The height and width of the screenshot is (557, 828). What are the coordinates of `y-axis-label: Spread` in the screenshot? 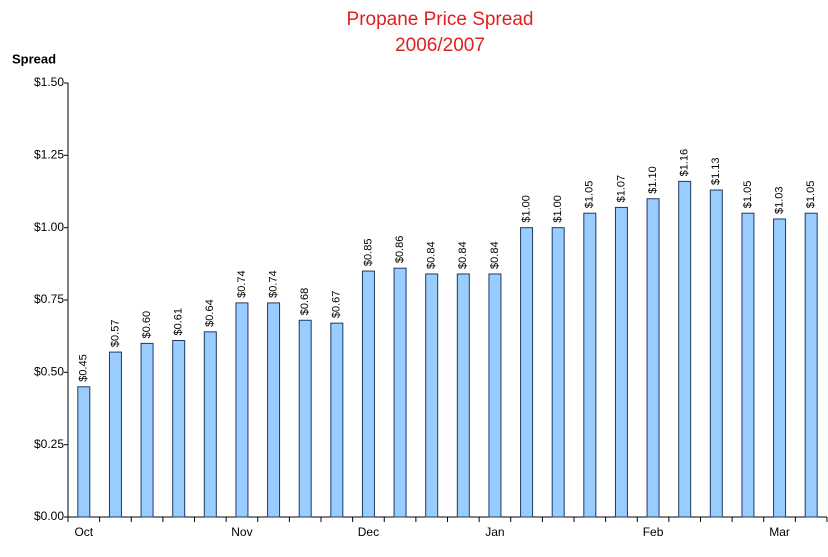 It's located at (34, 58).